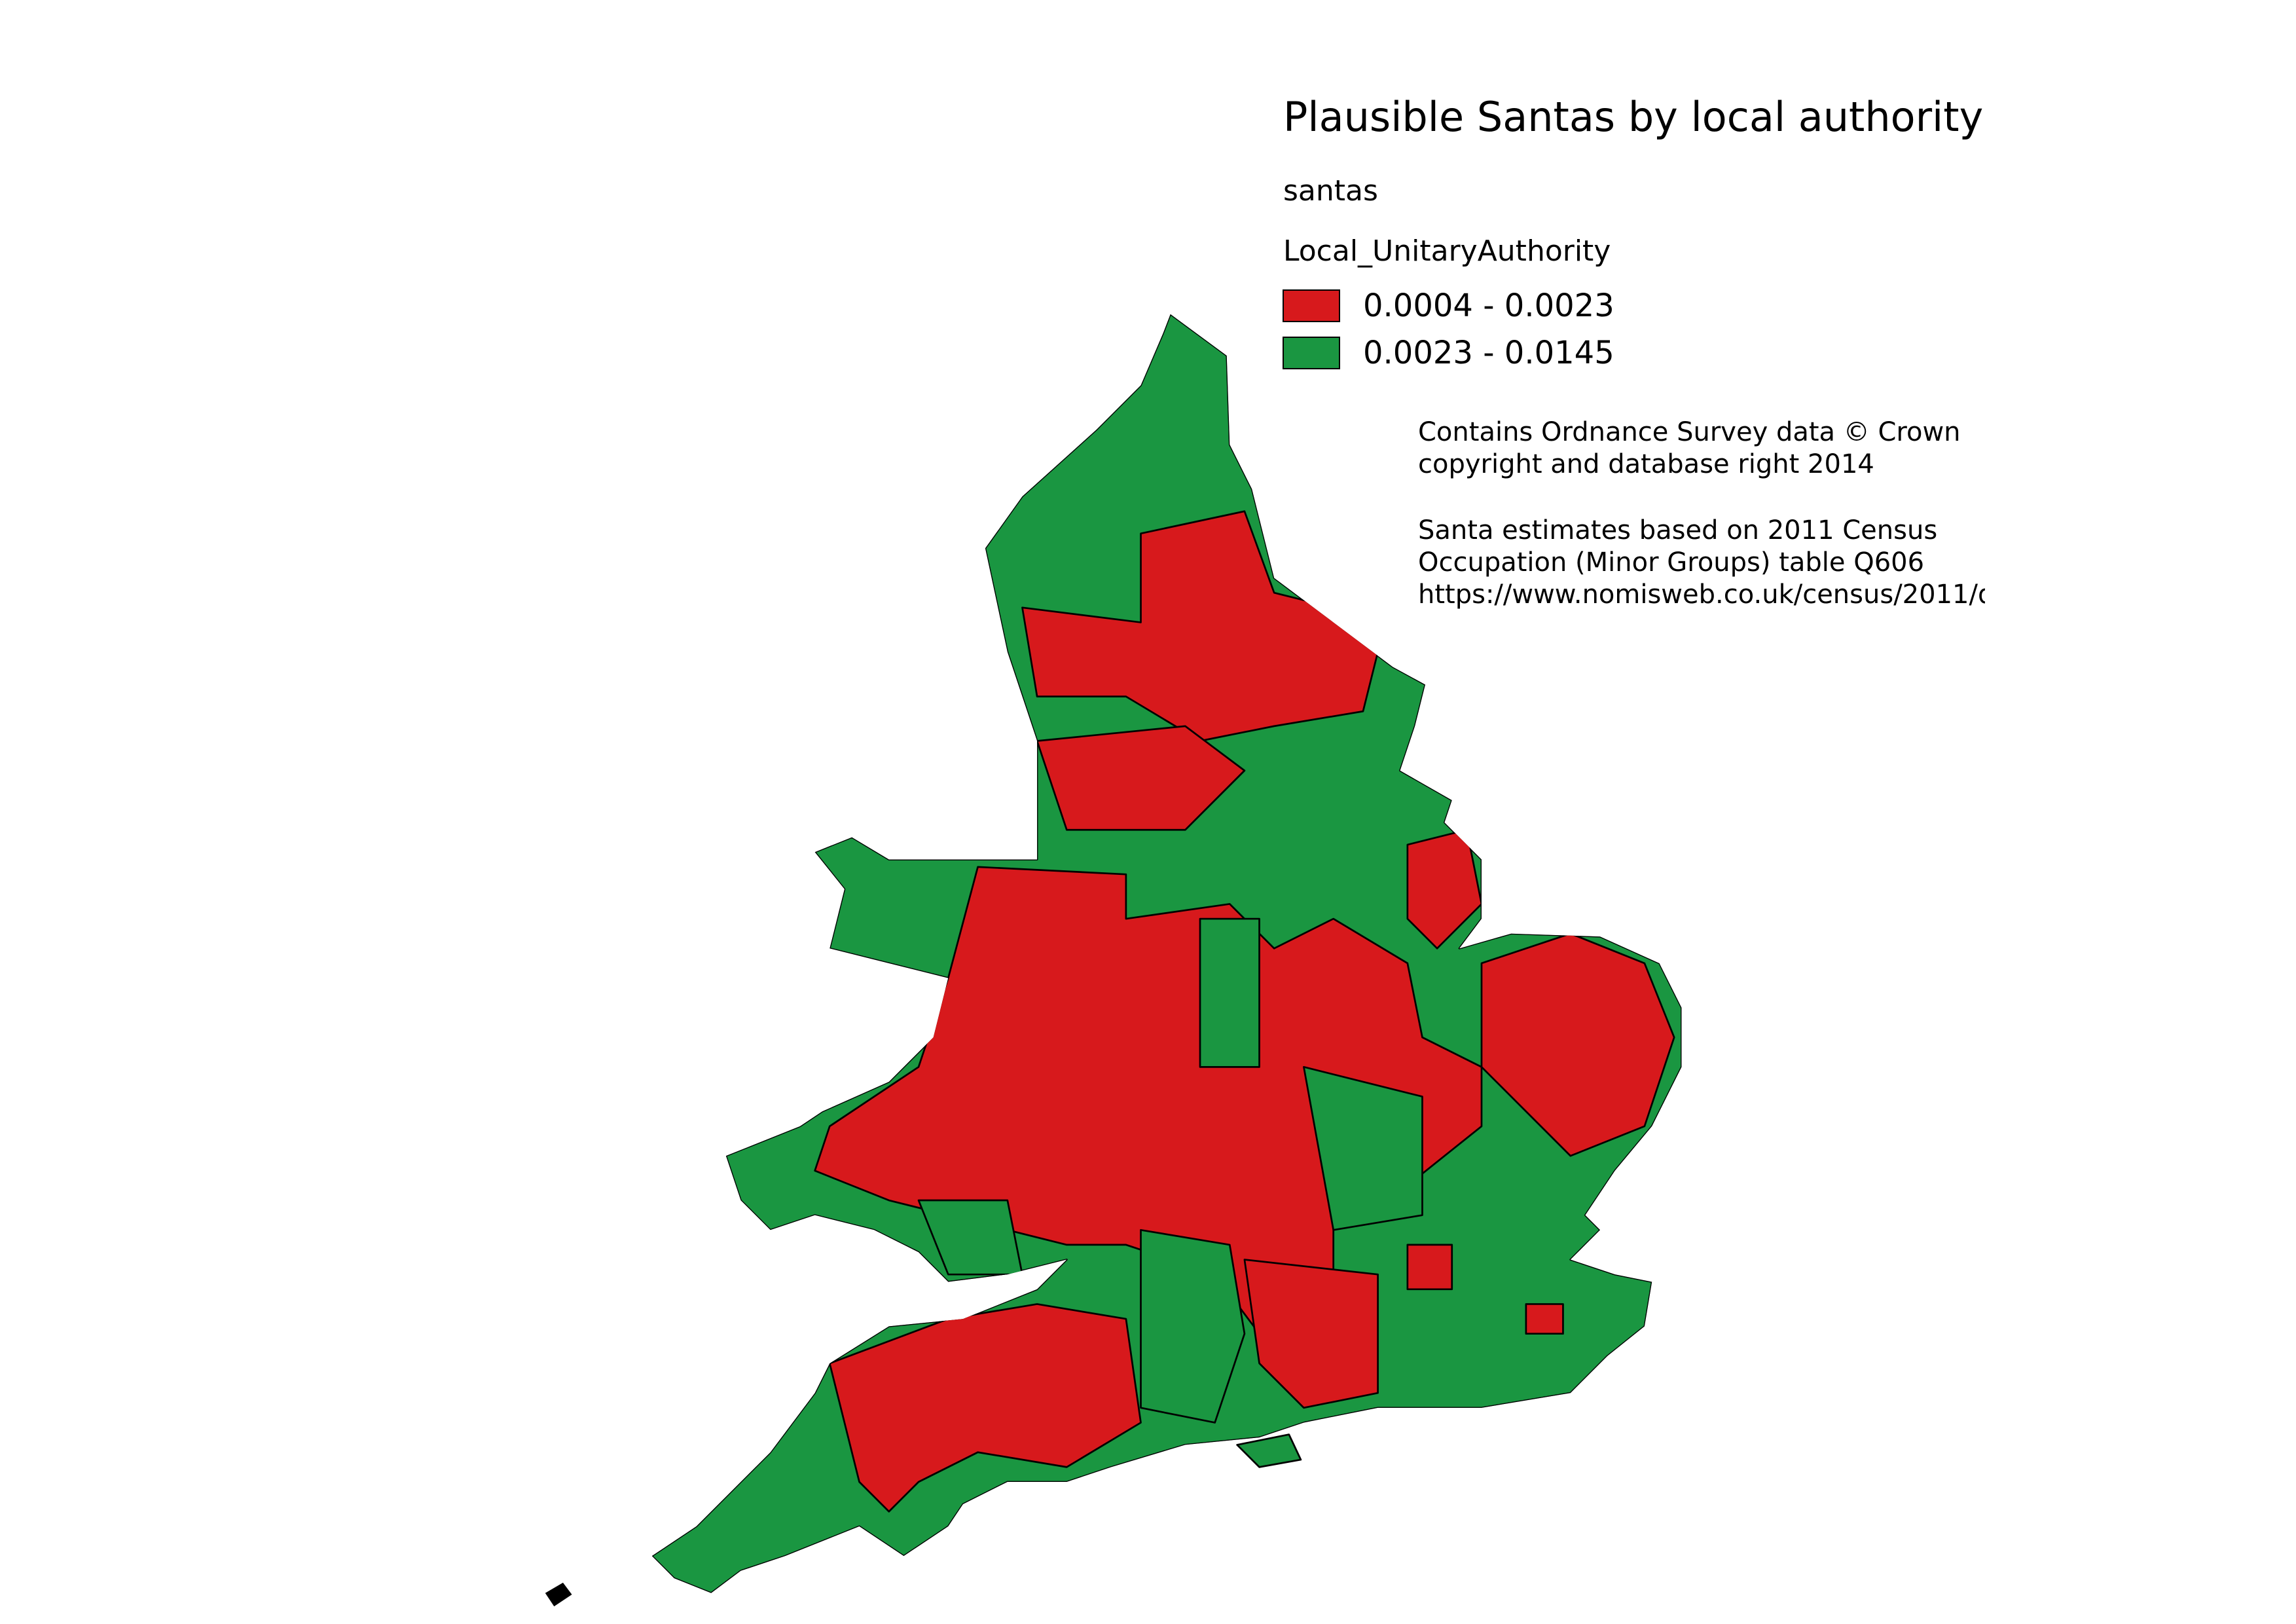 The width and height of the screenshot is (2296, 1624). What do you see at coordinates (1646, 464) in the screenshot?
I see `attribution-line: copyright and database right 2014` at bounding box center [1646, 464].